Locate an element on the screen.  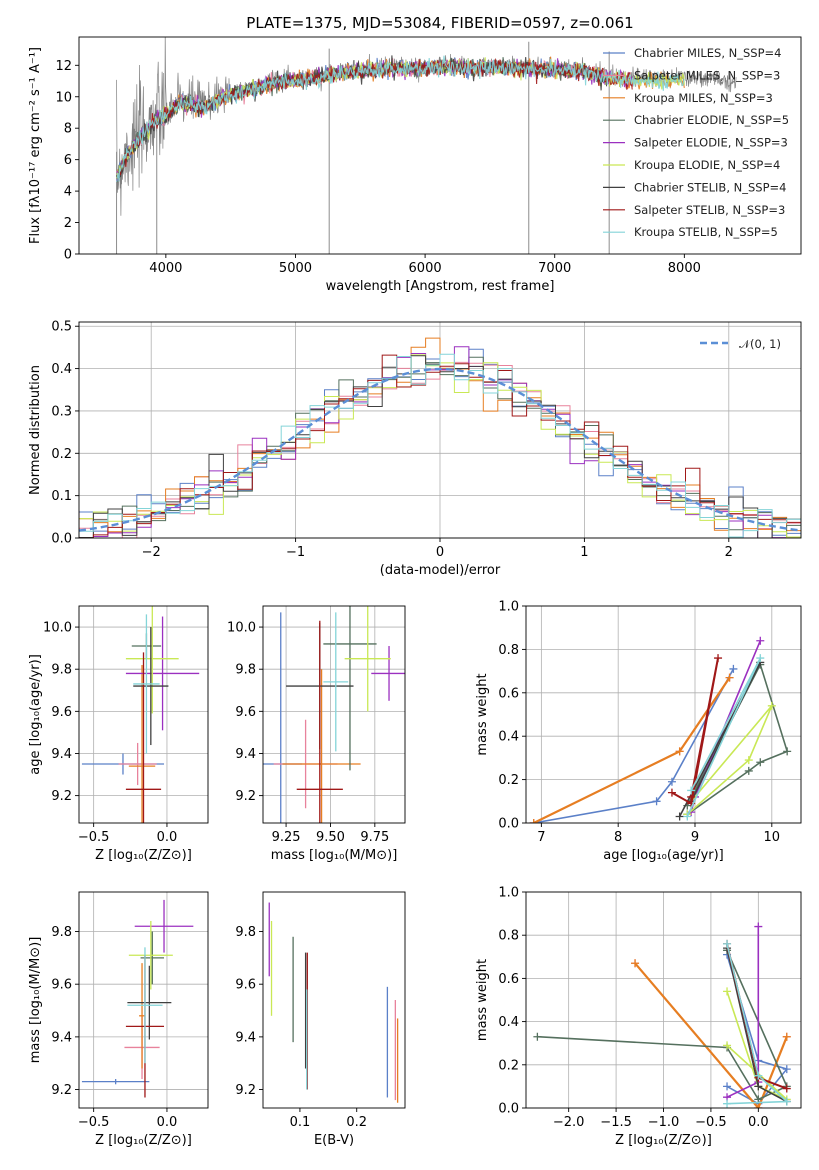
weight-lines is located at coordinates (662, 1015).